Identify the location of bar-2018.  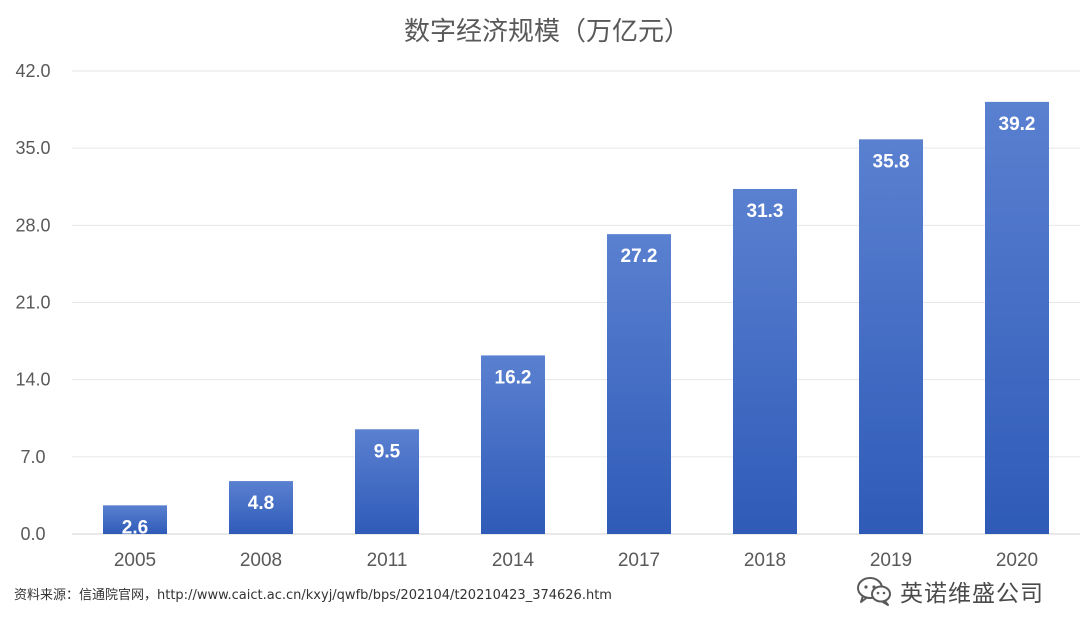
(765, 361).